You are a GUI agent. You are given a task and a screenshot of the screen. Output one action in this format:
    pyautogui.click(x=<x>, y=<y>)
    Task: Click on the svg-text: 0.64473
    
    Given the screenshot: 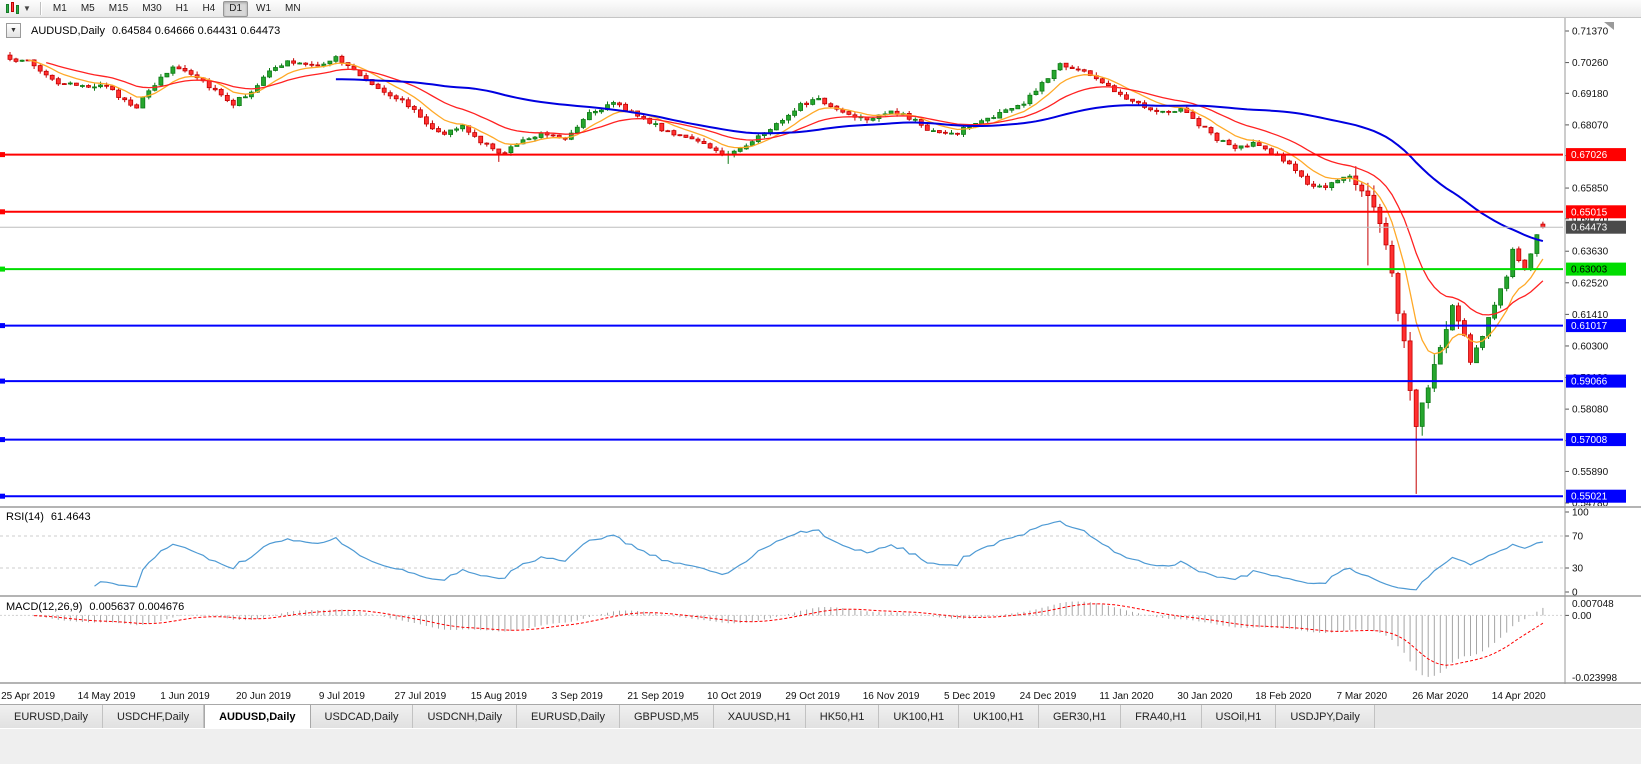 What is the action you would take?
    pyautogui.click(x=1589, y=228)
    